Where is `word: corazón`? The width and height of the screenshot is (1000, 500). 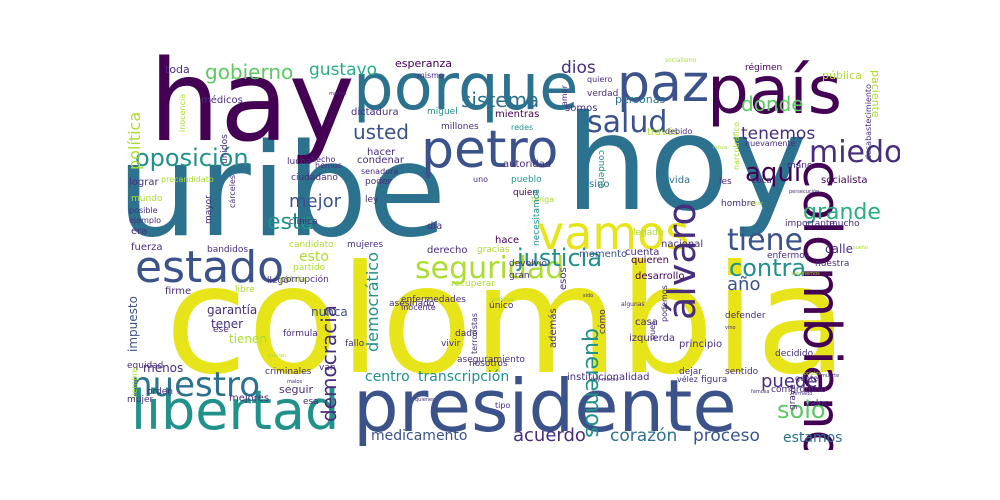 word: corazón is located at coordinates (644, 436).